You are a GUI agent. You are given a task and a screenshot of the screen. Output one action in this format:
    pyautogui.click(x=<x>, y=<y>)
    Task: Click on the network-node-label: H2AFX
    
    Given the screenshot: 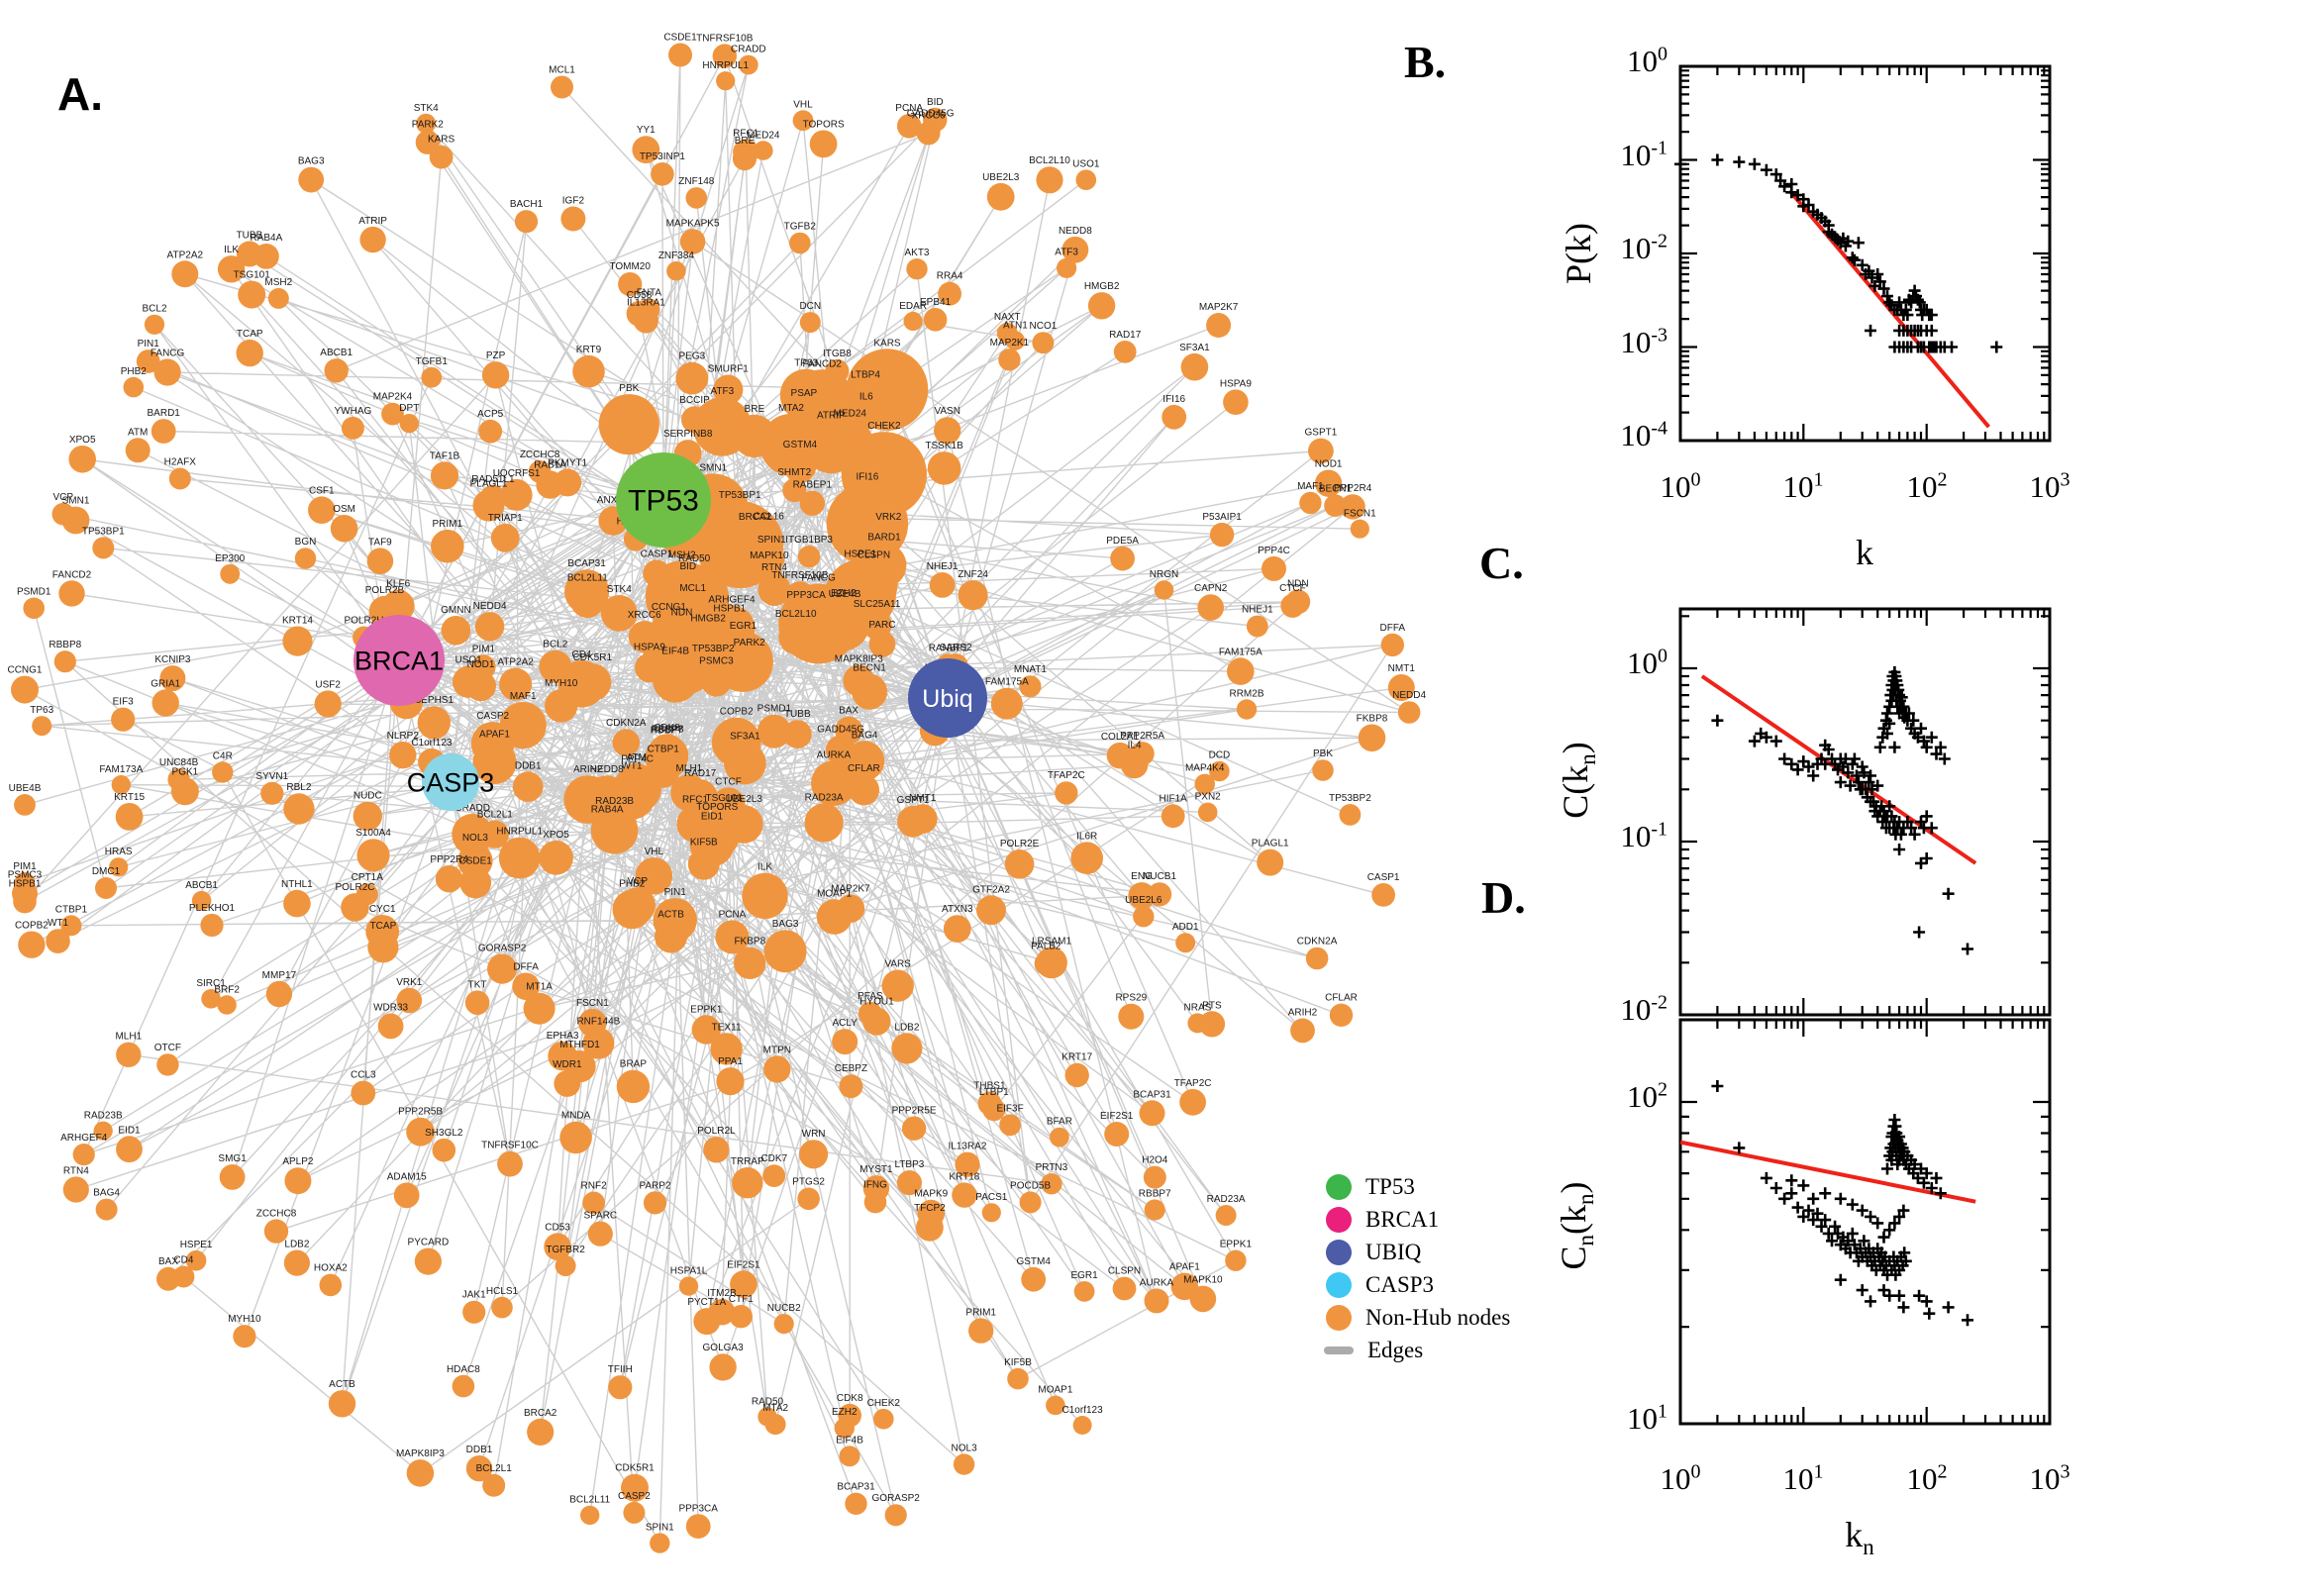 What is the action you would take?
    pyautogui.click(x=180, y=462)
    